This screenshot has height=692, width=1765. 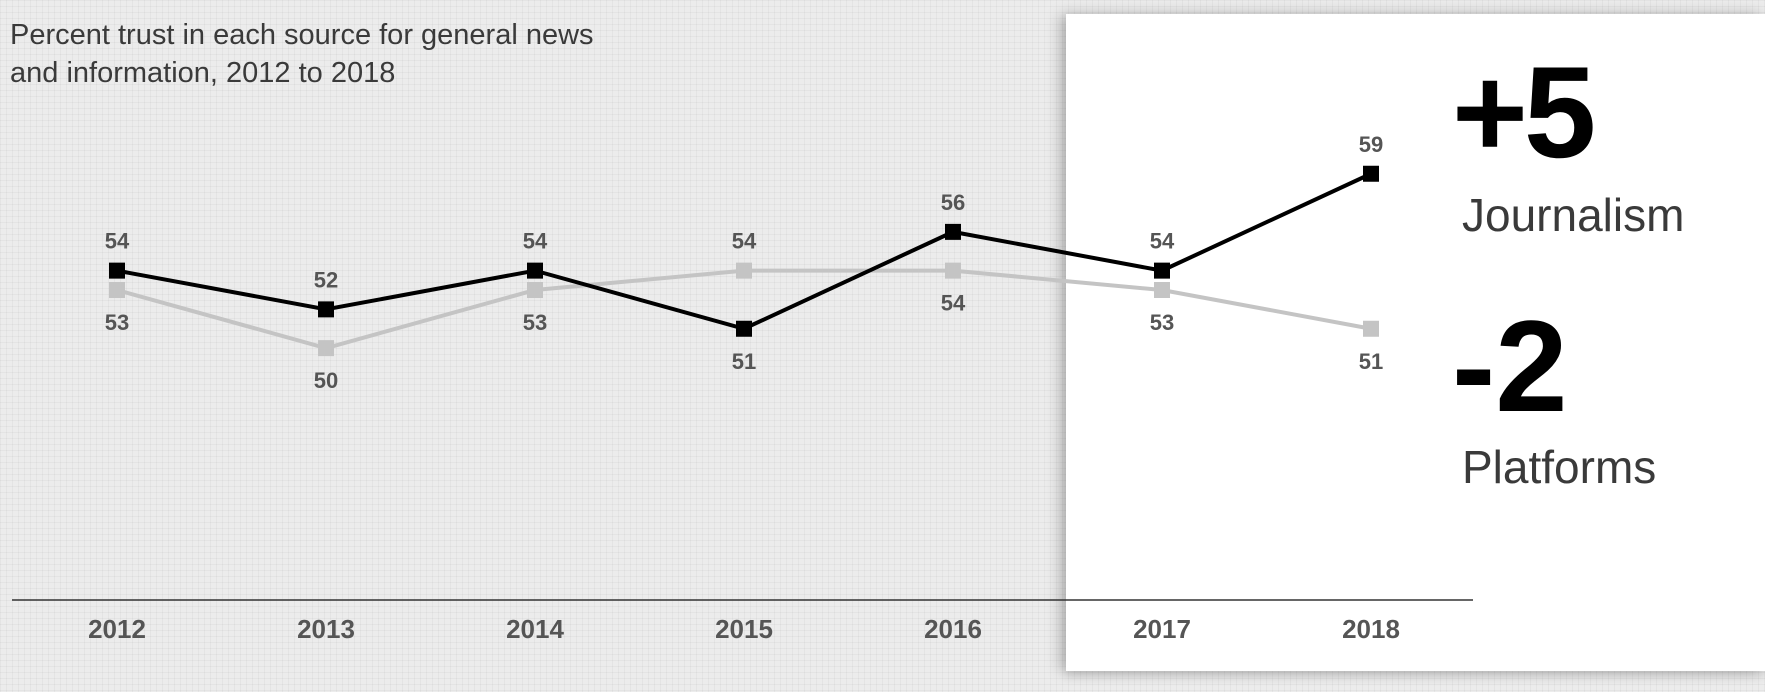 I want to click on journalism-data-label-2012: 54, so click(x=117, y=241).